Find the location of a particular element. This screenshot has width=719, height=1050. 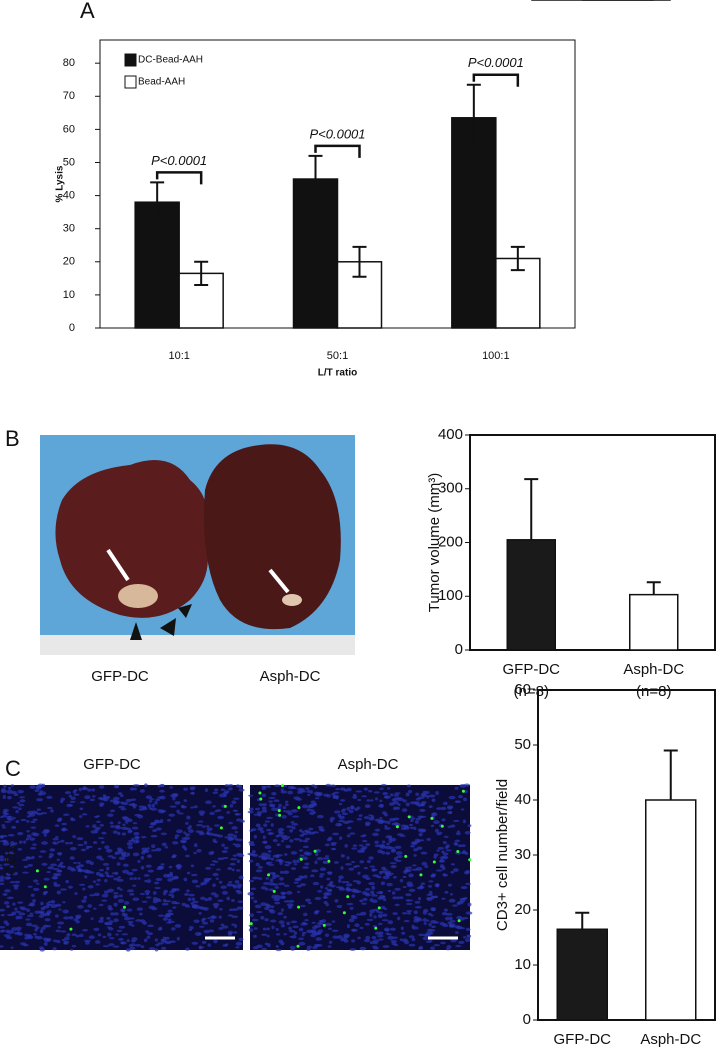

y-tick-label: 70 is located at coordinates (69, 96).